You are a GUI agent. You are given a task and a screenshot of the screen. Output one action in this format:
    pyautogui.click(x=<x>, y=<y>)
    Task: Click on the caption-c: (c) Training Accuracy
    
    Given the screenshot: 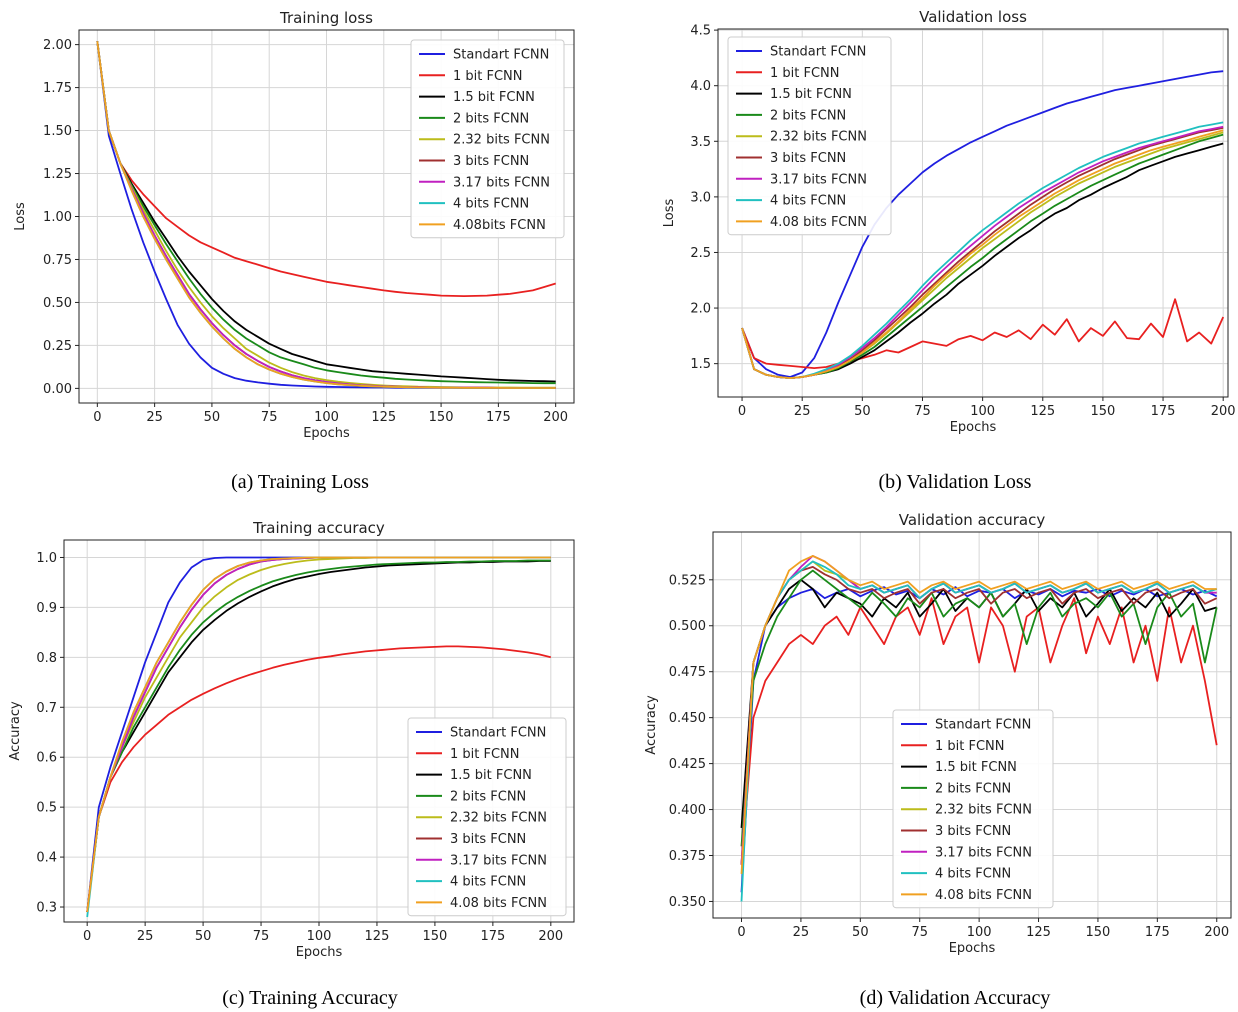 What is the action you would take?
    pyautogui.click(x=310, y=998)
    